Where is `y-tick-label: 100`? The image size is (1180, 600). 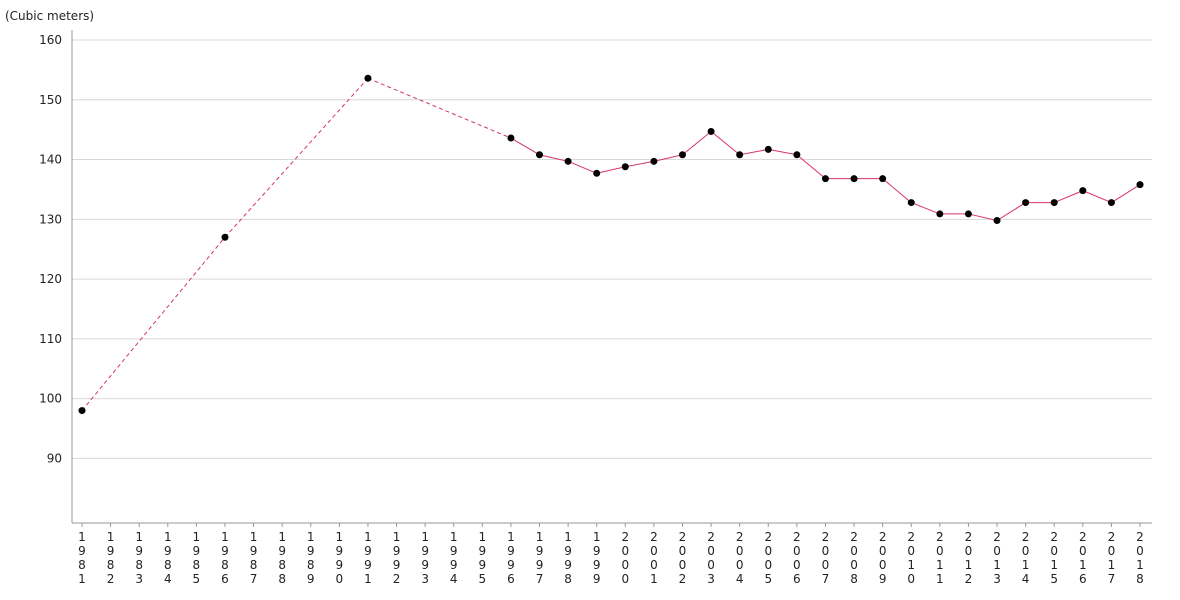
y-tick-label: 100 is located at coordinates (50, 399).